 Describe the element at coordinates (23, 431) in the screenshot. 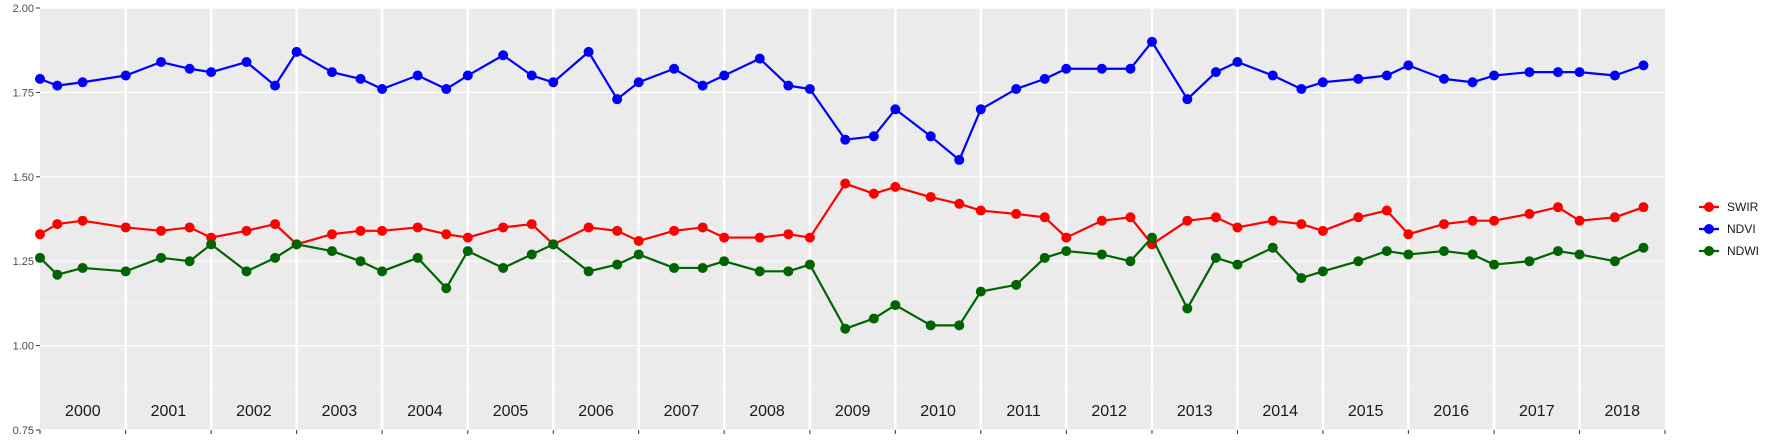

I see `y-tick-label: 0.75` at that location.